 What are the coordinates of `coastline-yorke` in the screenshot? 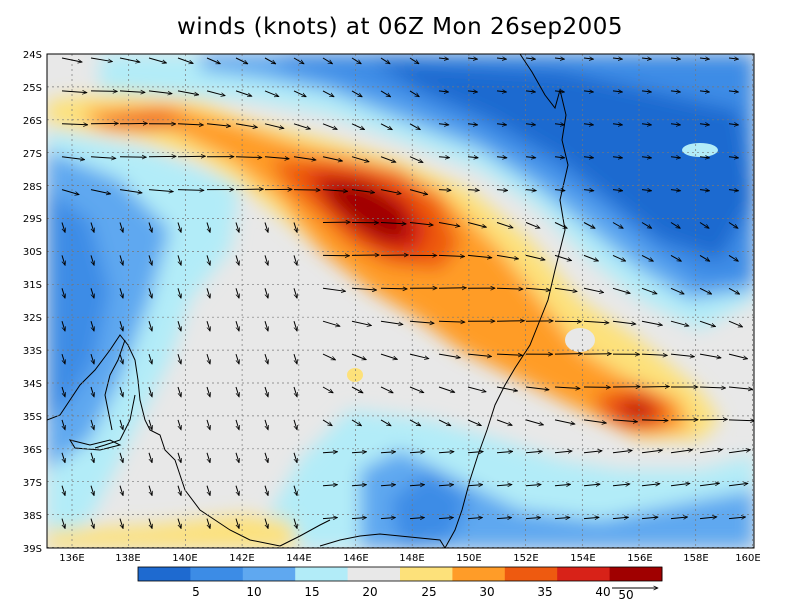 It's located at (115, 421).